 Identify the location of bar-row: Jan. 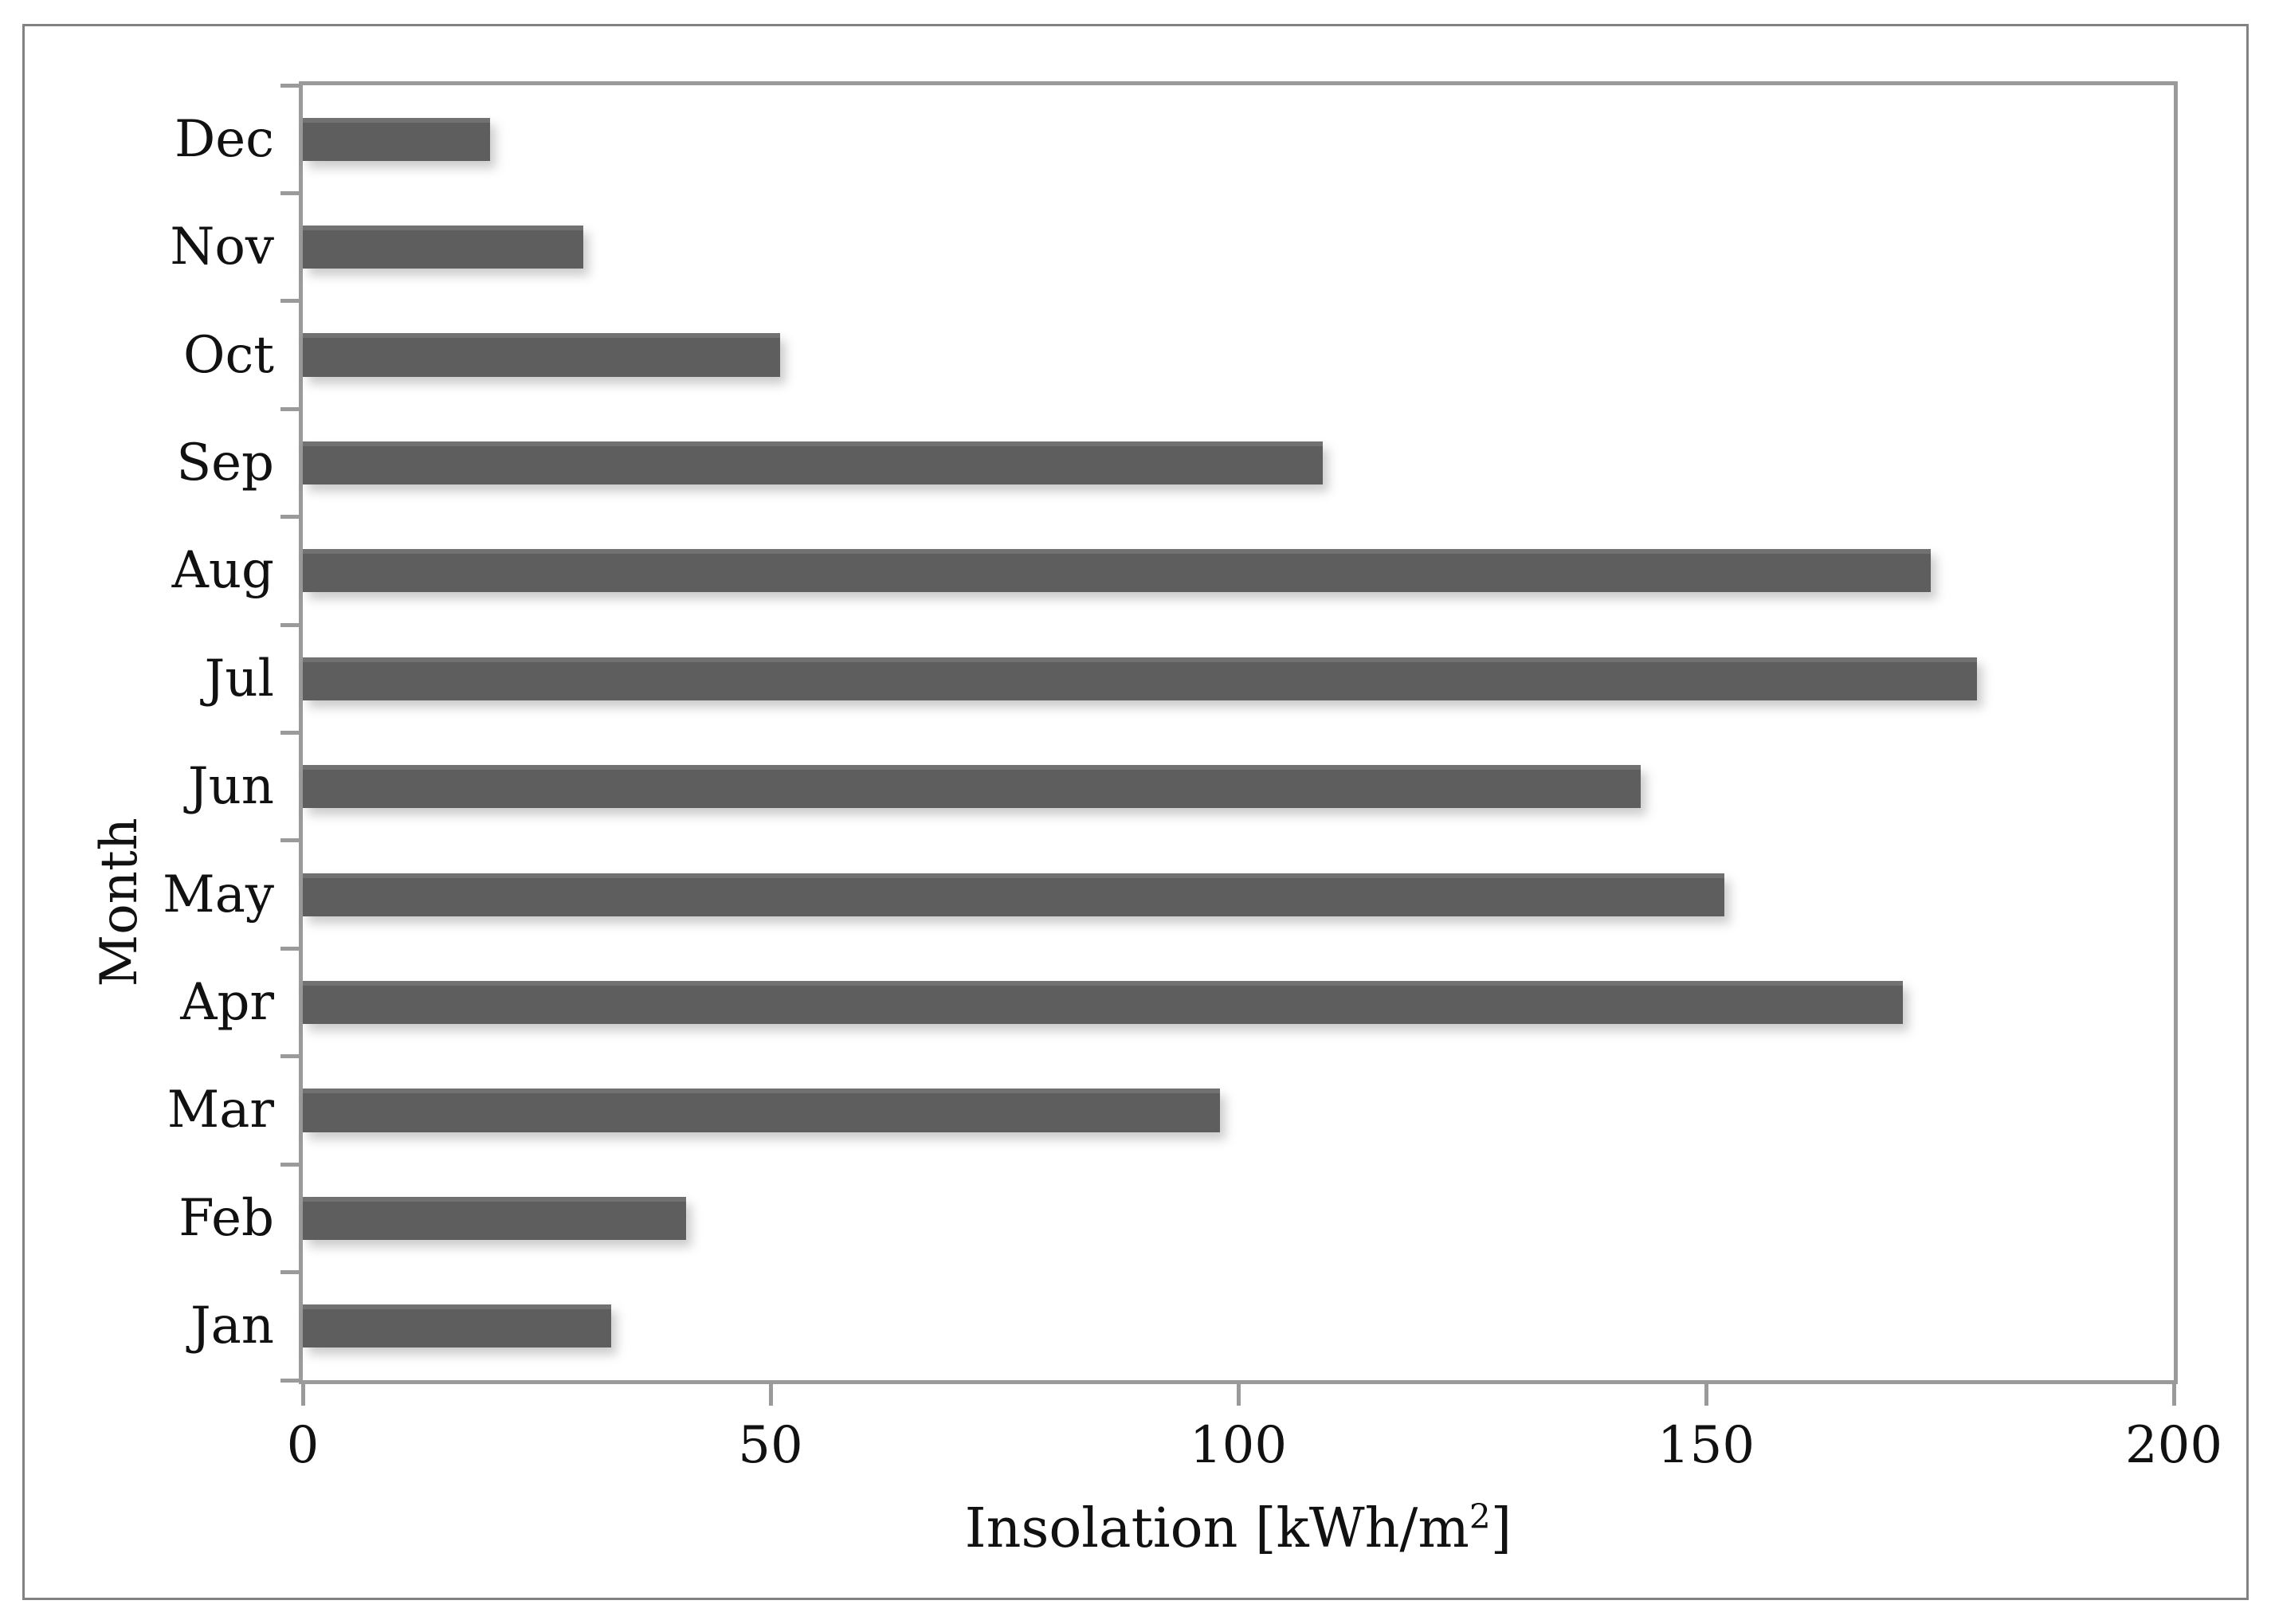
(1182, 1326).